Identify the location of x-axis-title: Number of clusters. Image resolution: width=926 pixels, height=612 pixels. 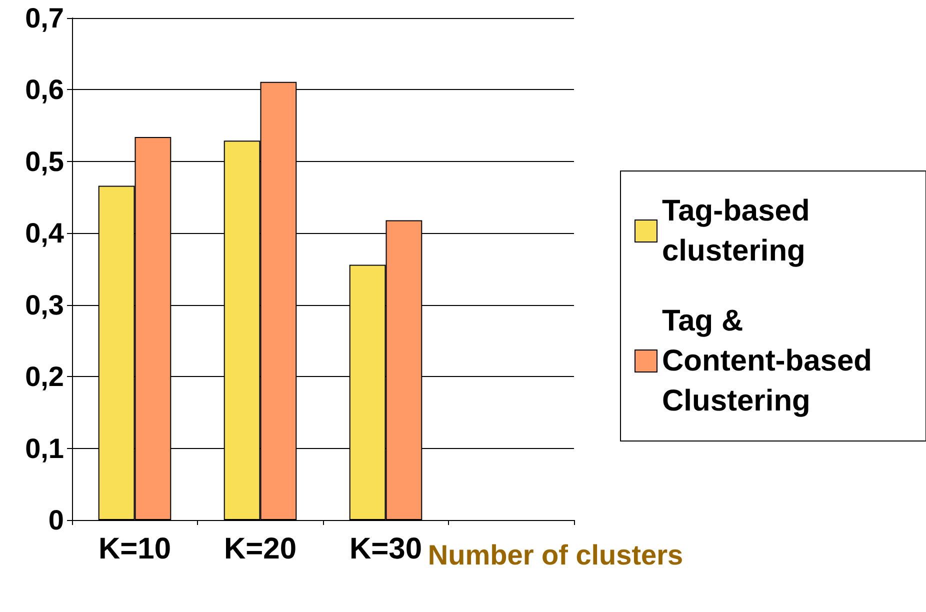
(556, 555).